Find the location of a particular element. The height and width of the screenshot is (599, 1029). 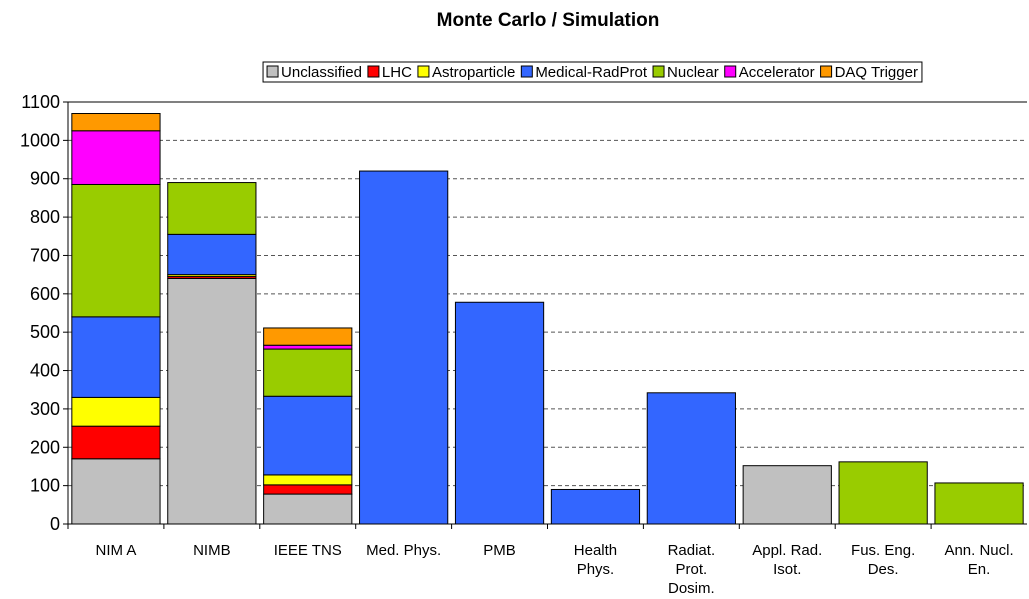

legend-frame is located at coordinates (592, 72).